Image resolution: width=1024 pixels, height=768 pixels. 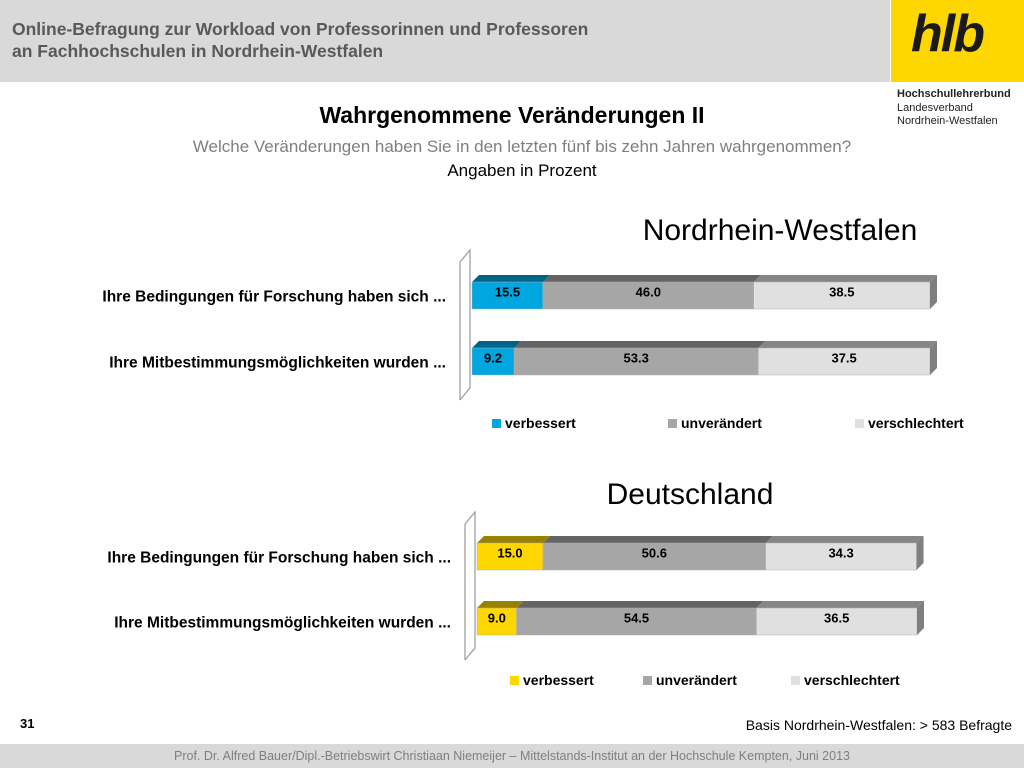 I want to click on data-label: 15.0, so click(x=509, y=553).